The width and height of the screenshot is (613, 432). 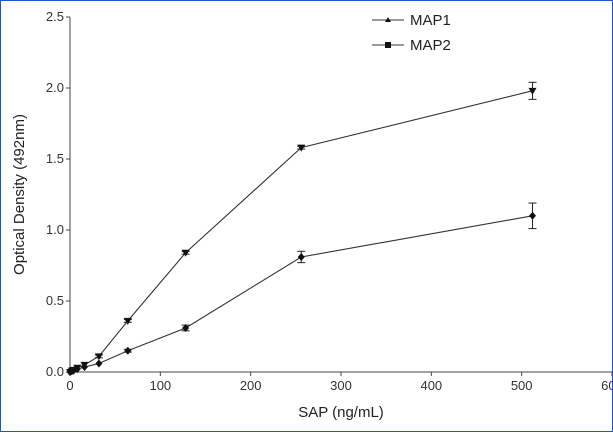 I want to click on legend-item-map2: MAP2, so click(x=411, y=45).